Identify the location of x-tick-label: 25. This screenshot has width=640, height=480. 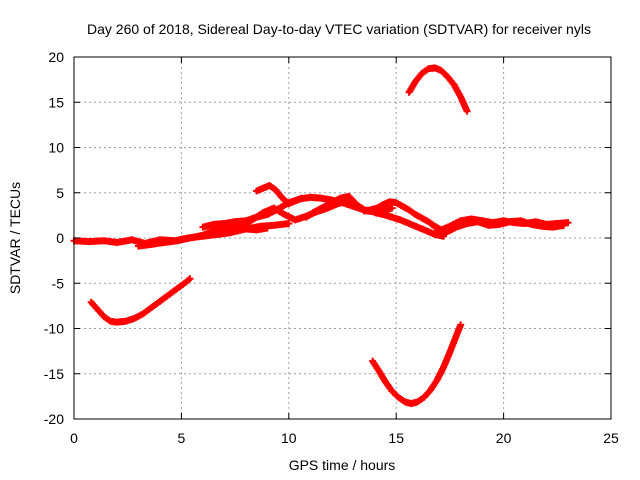
(611, 438).